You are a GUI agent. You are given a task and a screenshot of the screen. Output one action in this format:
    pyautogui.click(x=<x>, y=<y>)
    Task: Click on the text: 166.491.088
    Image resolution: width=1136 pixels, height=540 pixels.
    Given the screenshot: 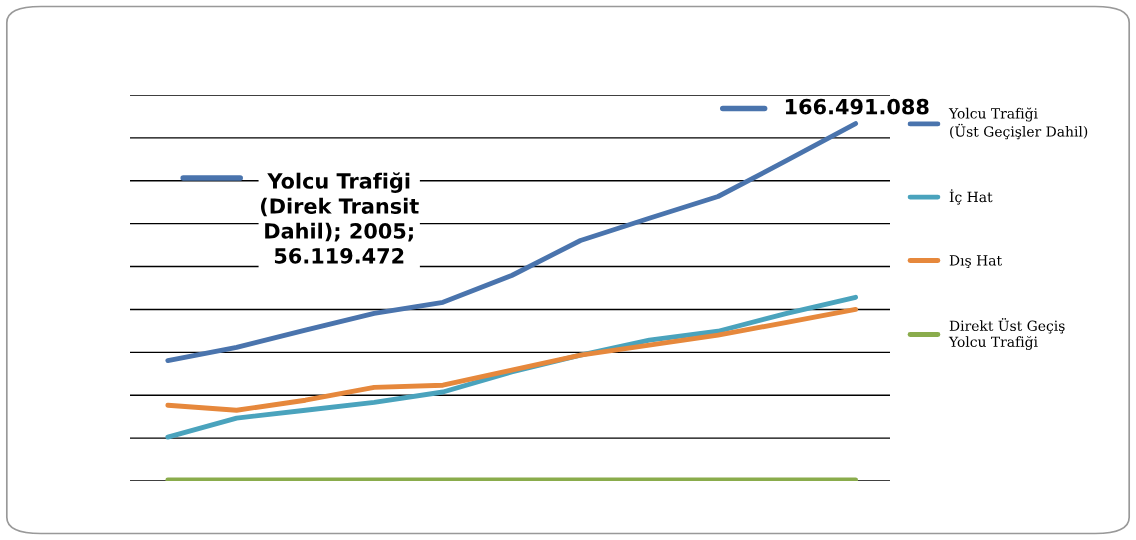 What is the action you would take?
    pyautogui.click(x=857, y=106)
    